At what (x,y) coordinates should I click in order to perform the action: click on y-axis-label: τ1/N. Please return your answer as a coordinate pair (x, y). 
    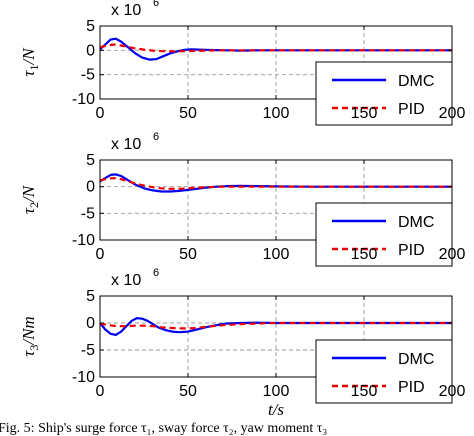
    Looking at the image, I should click on (30, 62).